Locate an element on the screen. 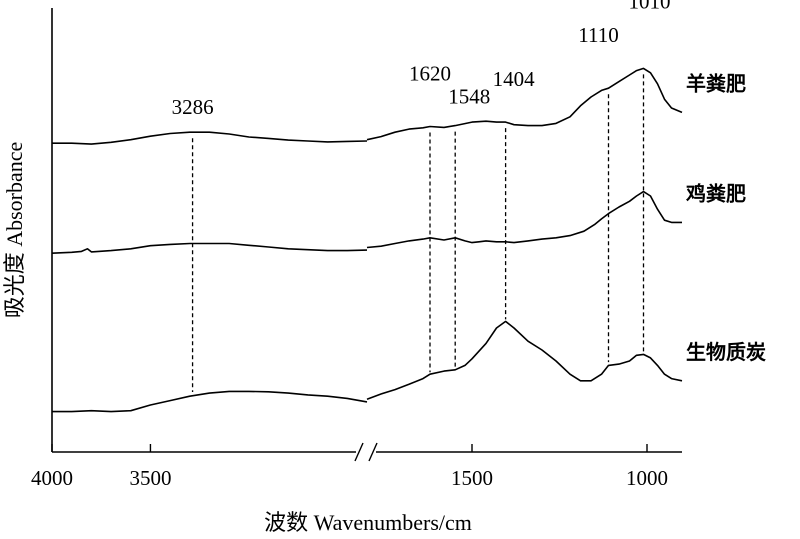 The image size is (800, 539). peak-label-1404: 1404 is located at coordinates (514, 79).